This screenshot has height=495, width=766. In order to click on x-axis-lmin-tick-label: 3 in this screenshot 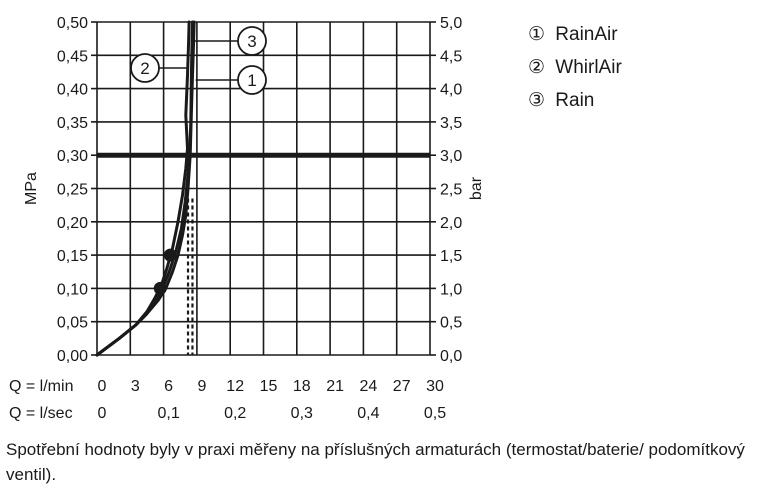, I will do `click(135, 386)`.